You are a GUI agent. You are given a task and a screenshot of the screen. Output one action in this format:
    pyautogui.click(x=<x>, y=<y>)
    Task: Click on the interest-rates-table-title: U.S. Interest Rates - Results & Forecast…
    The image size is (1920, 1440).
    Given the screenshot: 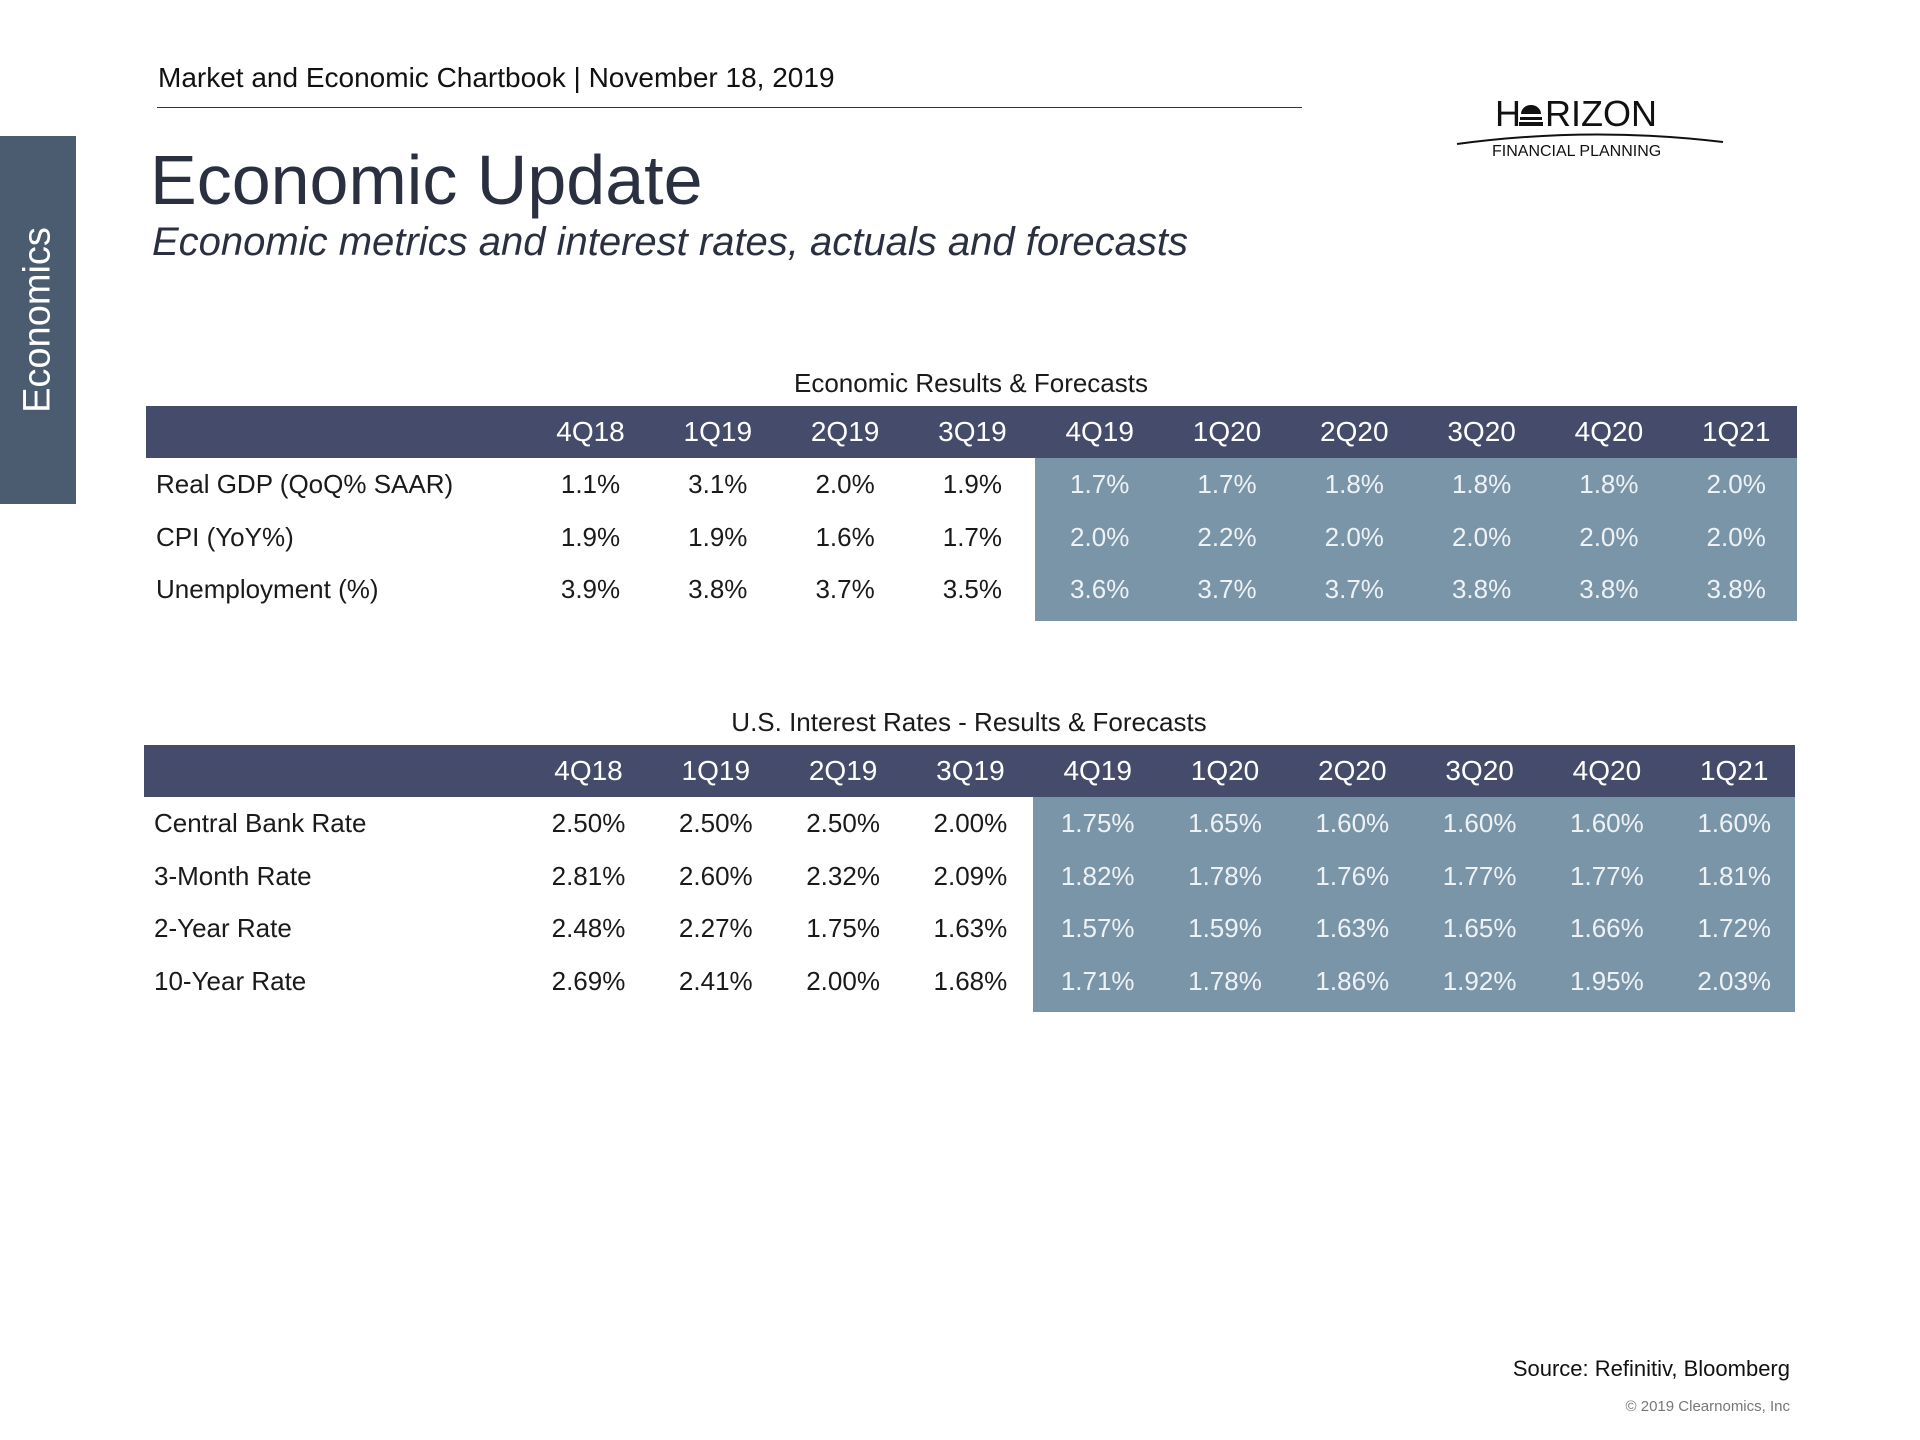 What is the action you would take?
    pyautogui.click(x=969, y=722)
    